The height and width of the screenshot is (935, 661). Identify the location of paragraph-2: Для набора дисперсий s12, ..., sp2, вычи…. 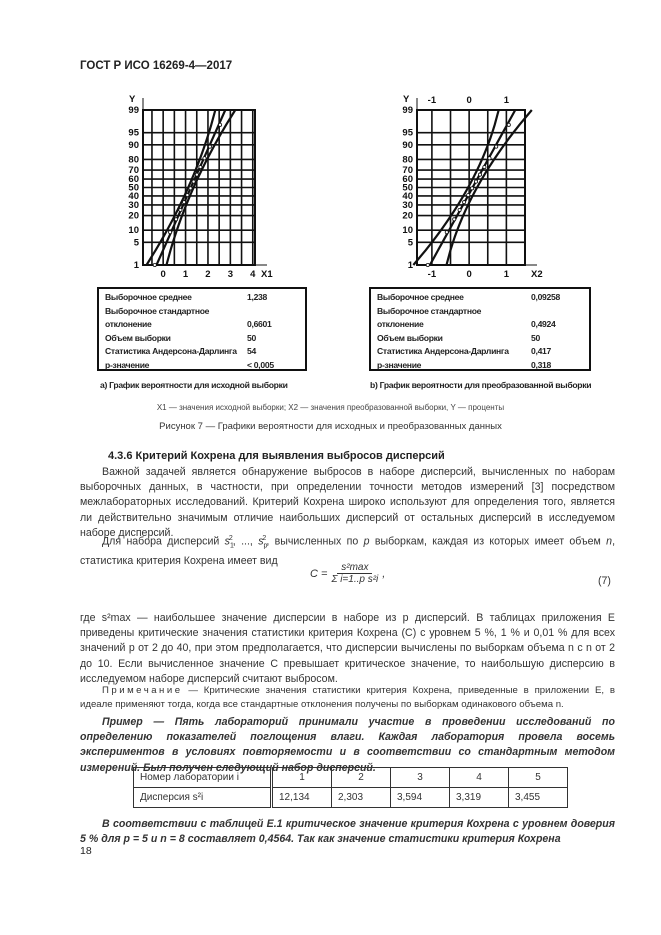
(348, 551).